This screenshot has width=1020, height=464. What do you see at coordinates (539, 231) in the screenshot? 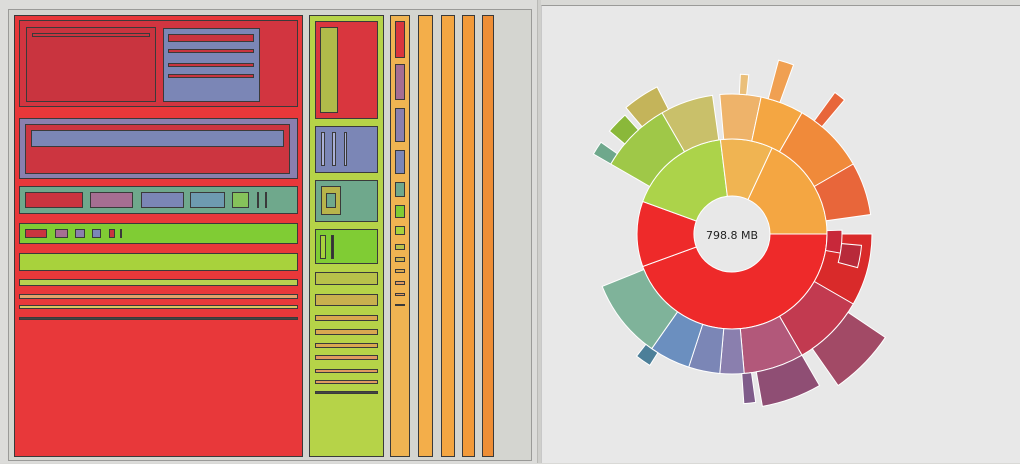
I see `pane-splitter` at bounding box center [539, 231].